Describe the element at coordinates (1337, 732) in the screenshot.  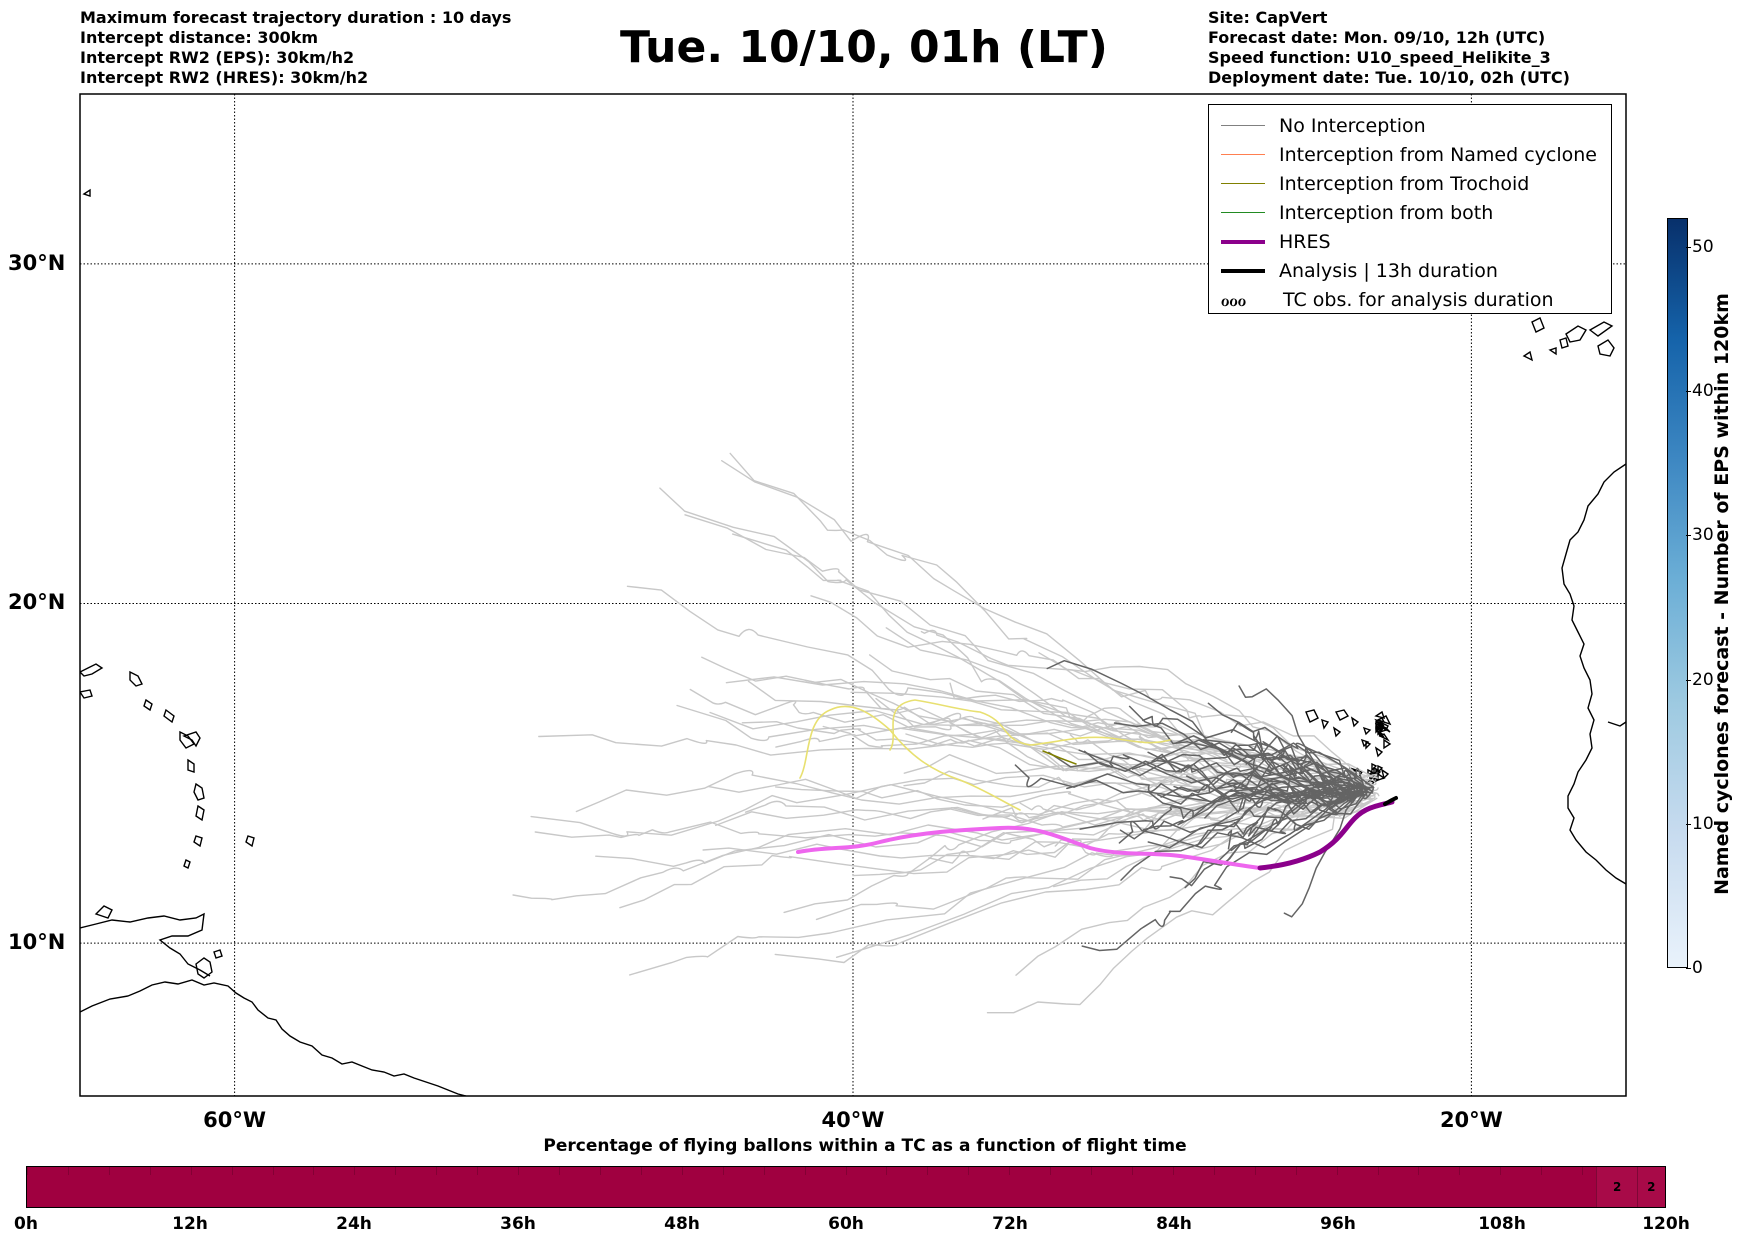
I see `island-capeverde-c` at that location.